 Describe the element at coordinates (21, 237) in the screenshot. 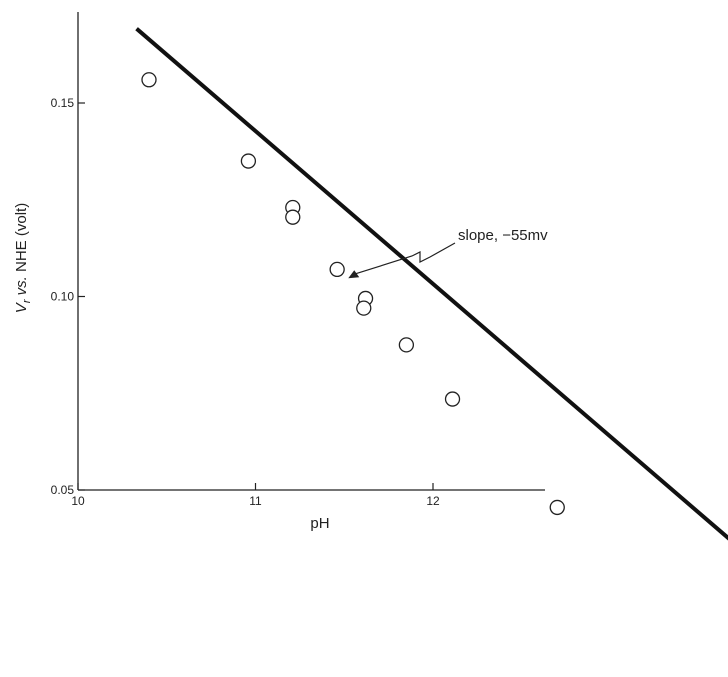

I see `y-axis-label-rest: NHE (volt)` at that location.